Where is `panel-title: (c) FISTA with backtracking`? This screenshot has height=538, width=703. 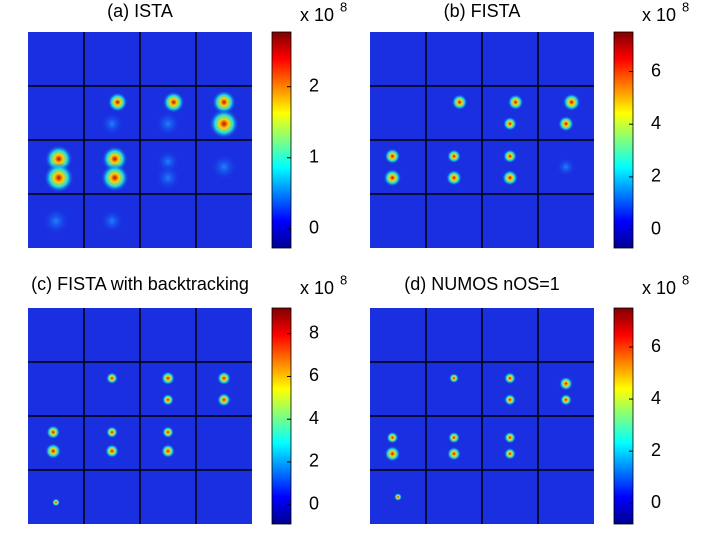 panel-title: (c) FISTA with backtracking is located at coordinates (140, 284).